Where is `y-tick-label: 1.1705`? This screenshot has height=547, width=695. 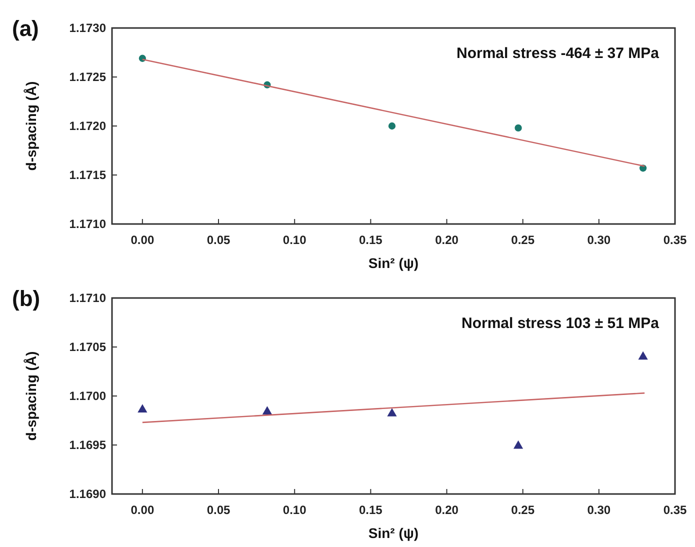 y-tick-label: 1.1705 is located at coordinates (87, 347).